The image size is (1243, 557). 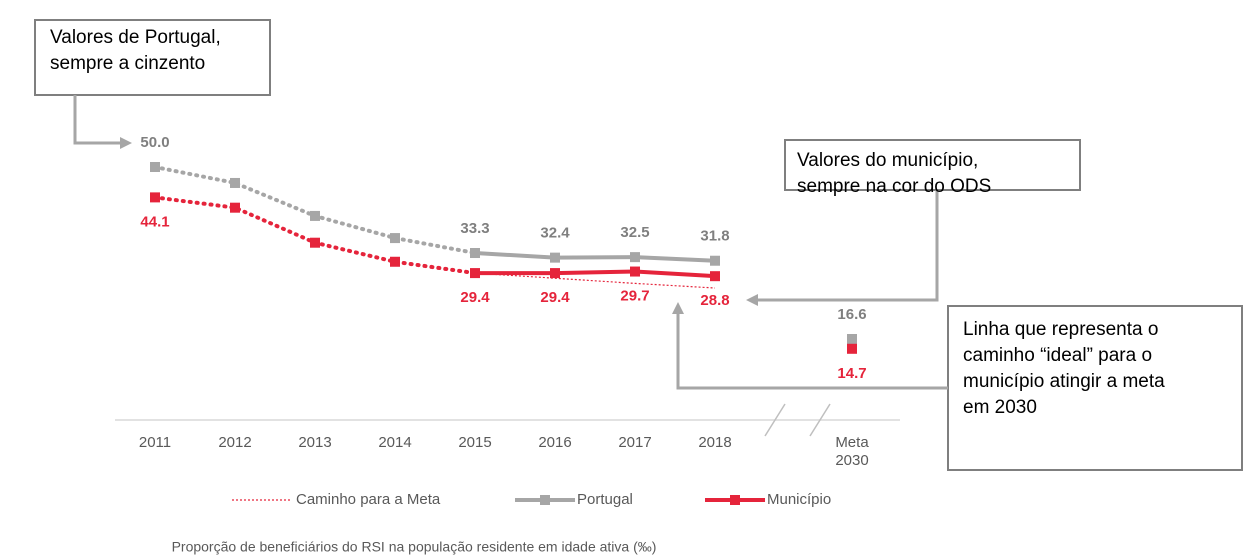 What do you see at coordinates (634, 296) in the screenshot?
I see `value-label: 29.7` at bounding box center [634, 296].